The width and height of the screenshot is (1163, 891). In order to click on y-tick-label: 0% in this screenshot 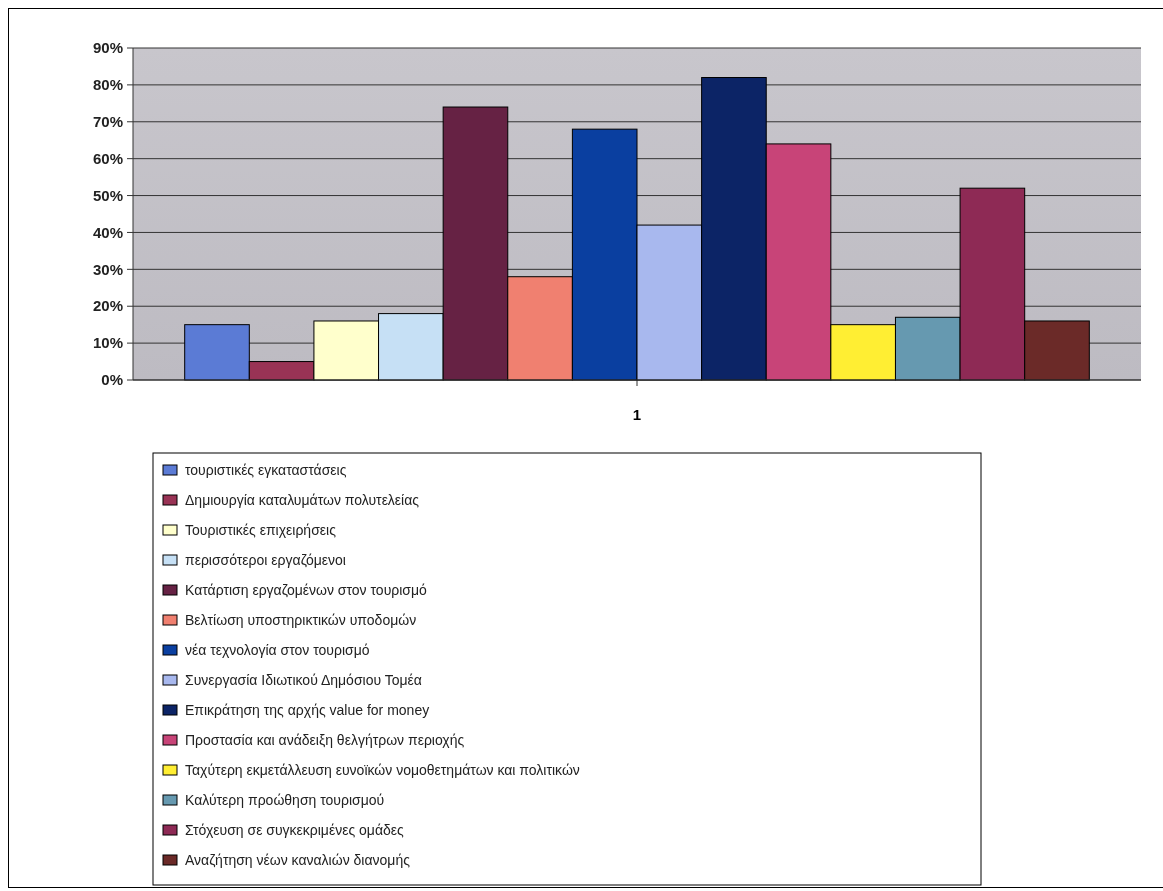, I will do `click(112, 380)`.